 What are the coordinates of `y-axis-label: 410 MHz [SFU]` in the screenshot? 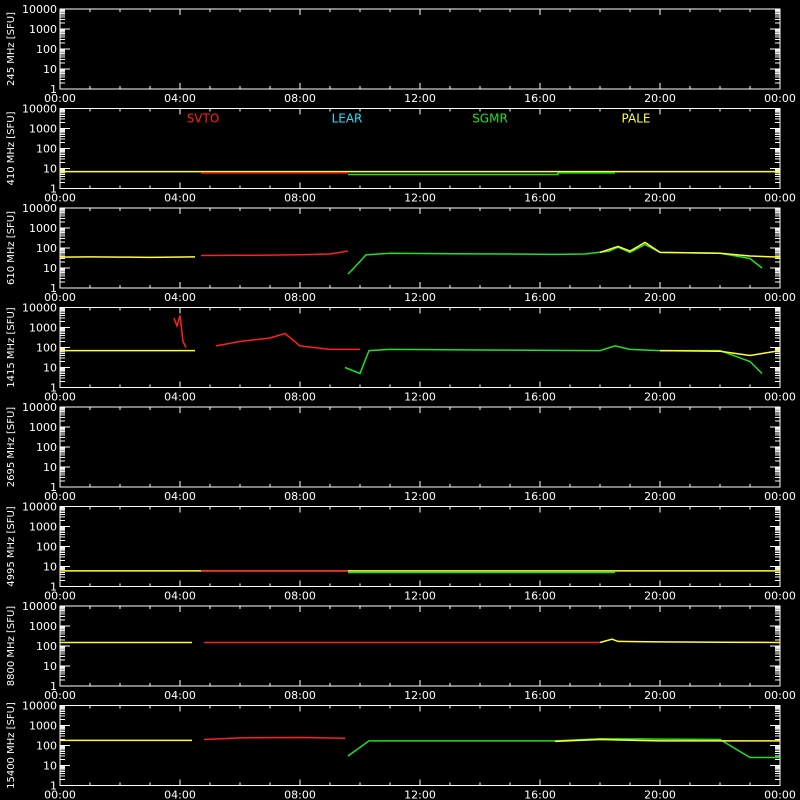 It's located at (11, 148).